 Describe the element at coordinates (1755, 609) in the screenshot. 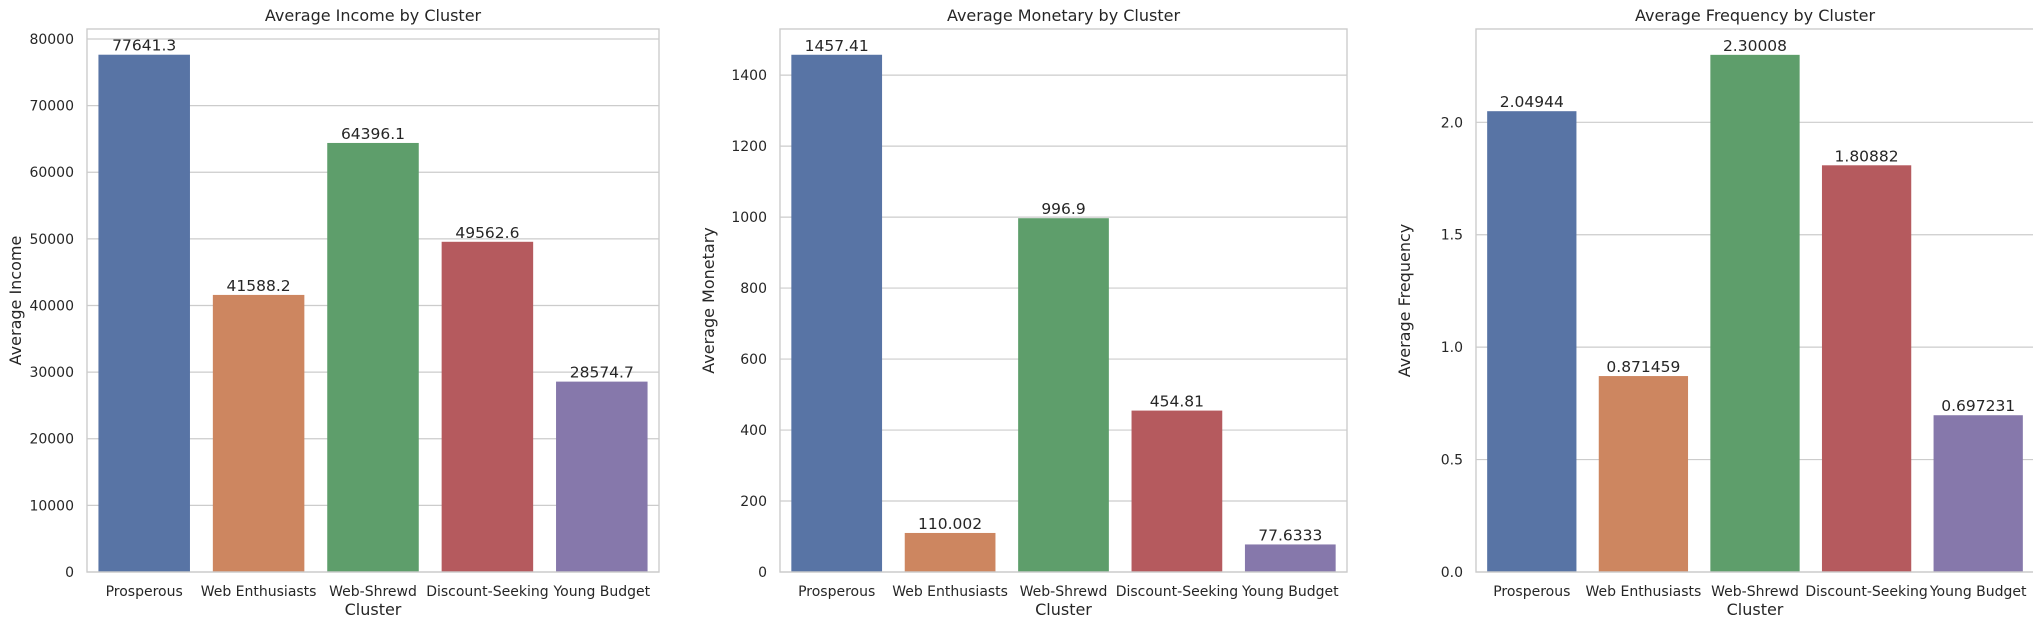

I see `frequency-x-axis-label: Cluster` at that location.